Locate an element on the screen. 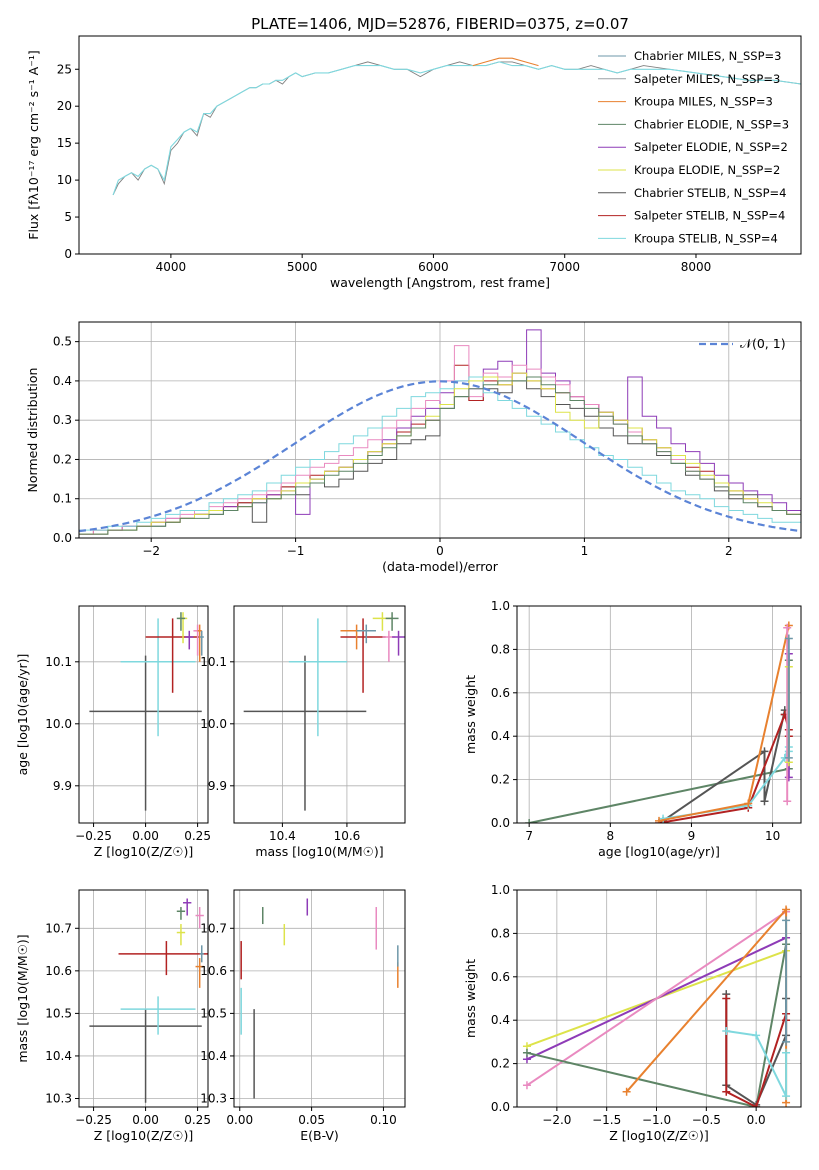  plot-area-spectrum is located at coordinates (456, 126).